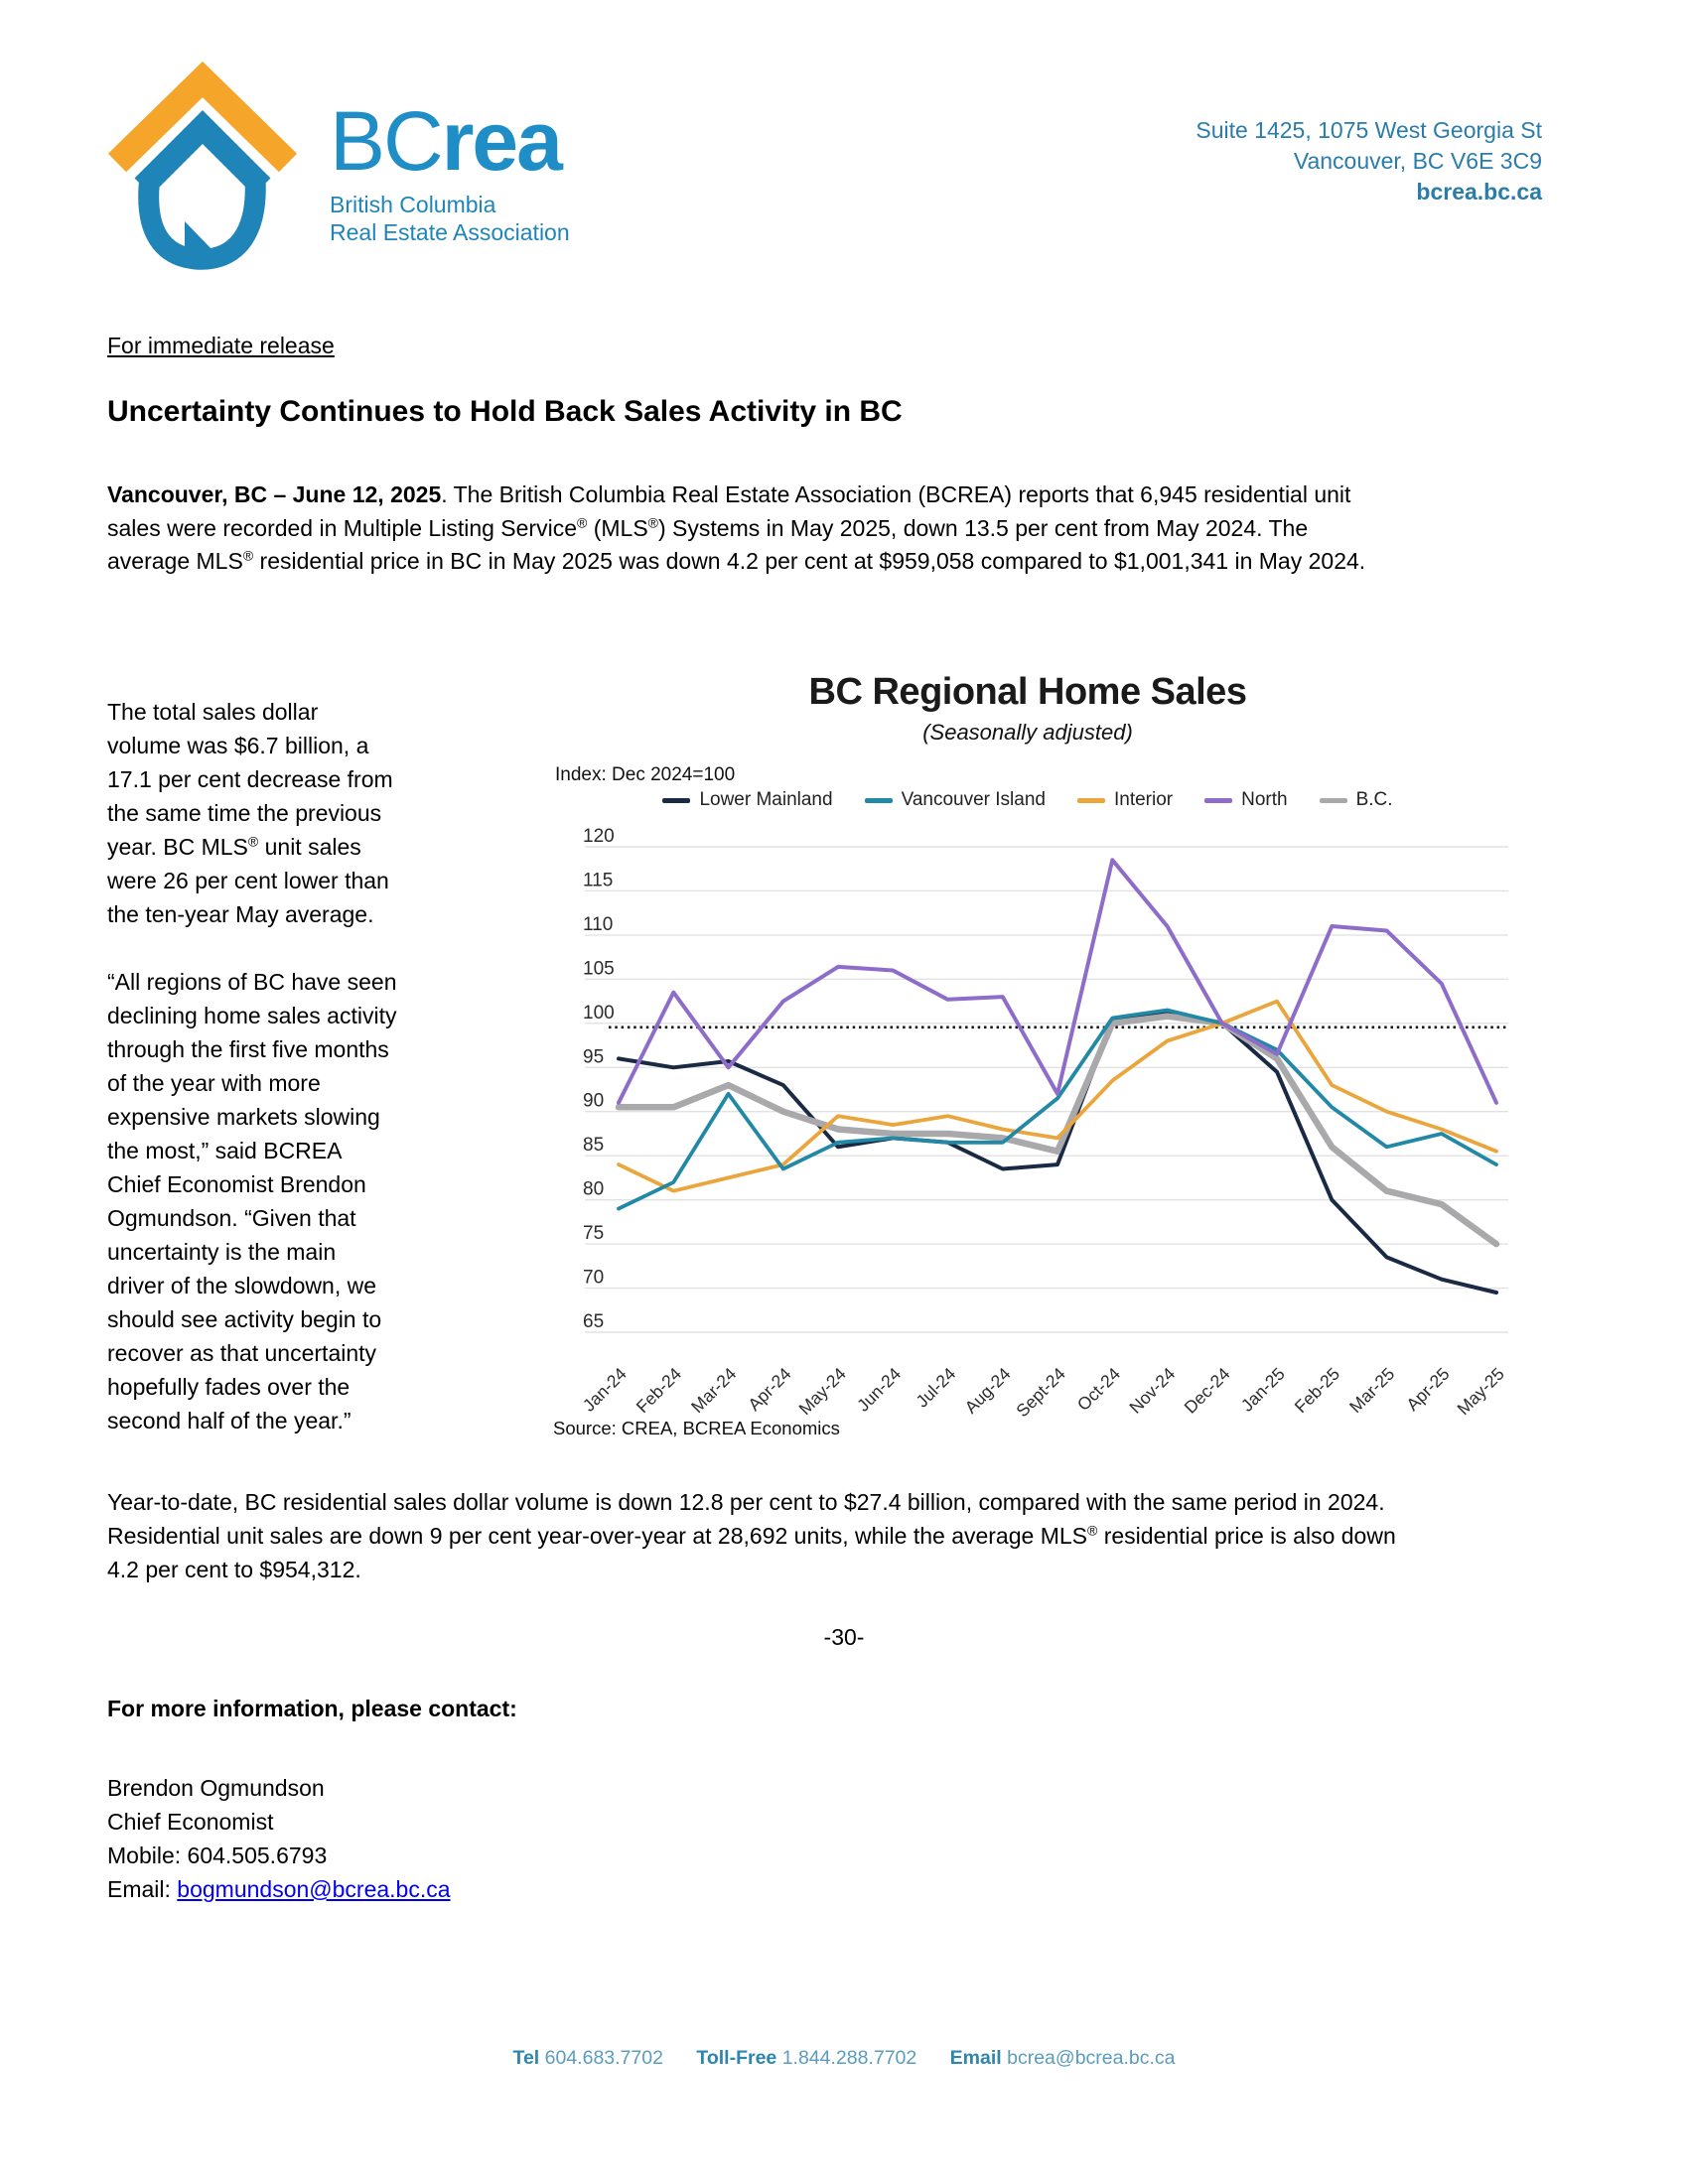  Describe the element at coordinates (216, 1788) in the screenshot. I see `contact-name: Brendon Ogmundson` at that location.